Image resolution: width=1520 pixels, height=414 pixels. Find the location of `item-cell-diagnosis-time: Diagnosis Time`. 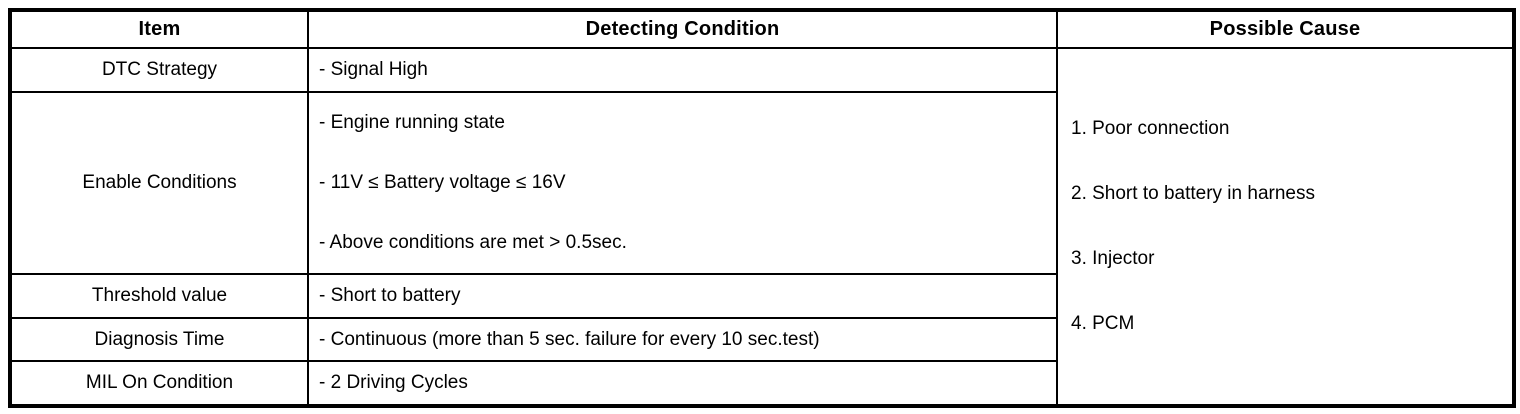

item-cell-diagnosis-time: Diagnosis Time is located at coordinates (159, 339).